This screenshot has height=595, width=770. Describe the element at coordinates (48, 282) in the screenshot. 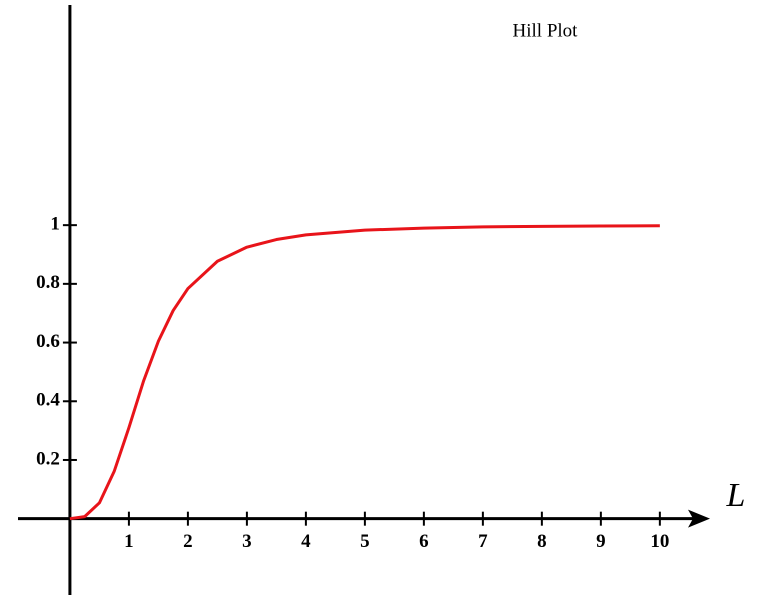

I see `y-tick-label: 0.8` at that location.